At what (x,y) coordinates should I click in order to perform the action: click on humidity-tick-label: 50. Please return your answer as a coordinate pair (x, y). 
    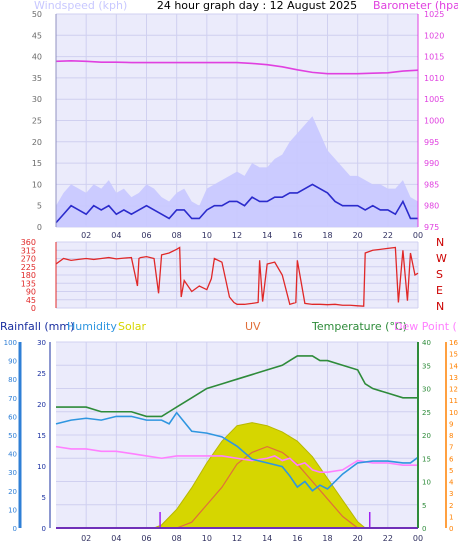
    Looking at the image, I should click on (12, 436).